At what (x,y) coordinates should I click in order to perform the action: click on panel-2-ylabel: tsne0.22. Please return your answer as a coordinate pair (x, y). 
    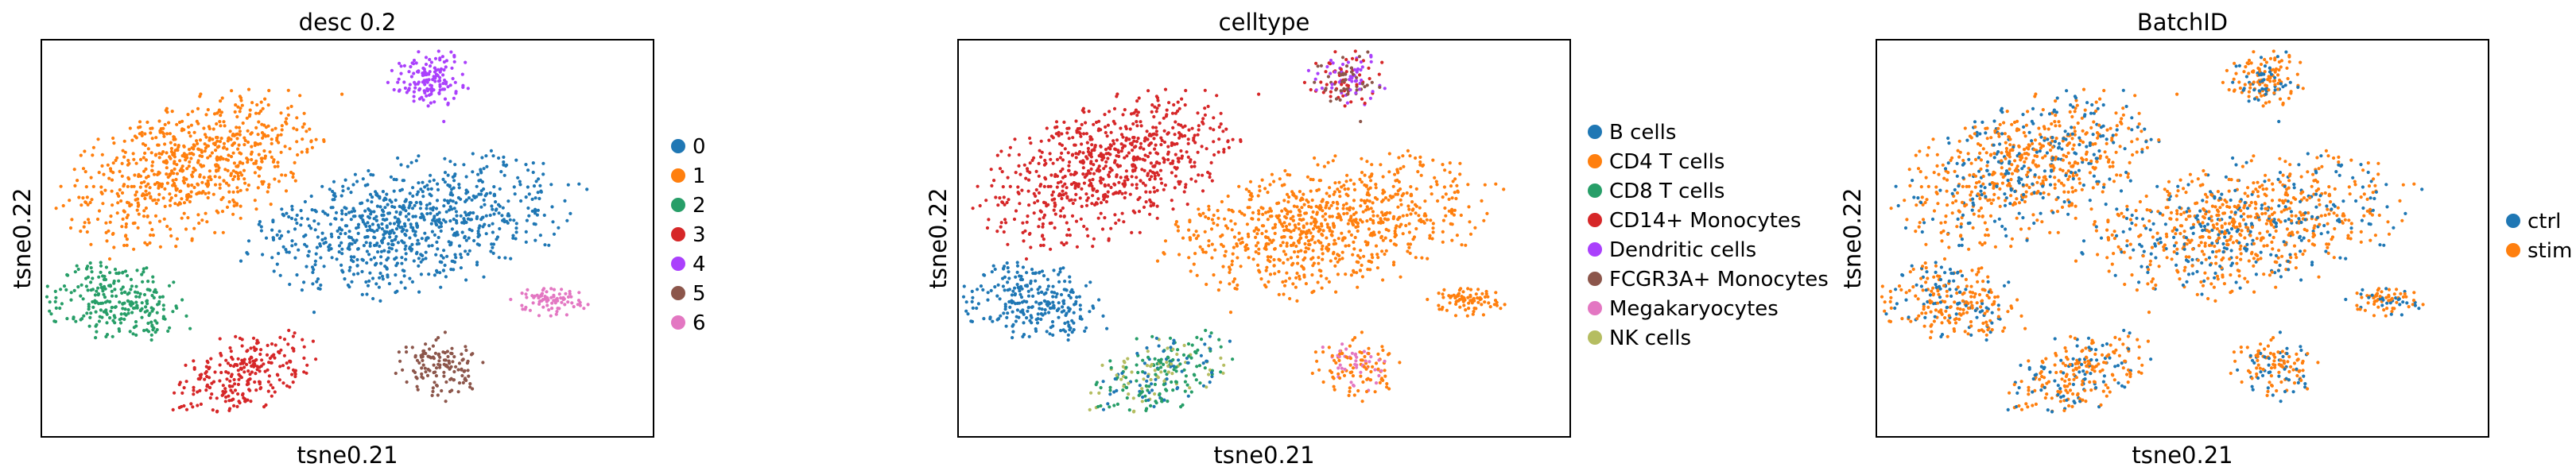
    Looking at the image, I should click on (939, 237).